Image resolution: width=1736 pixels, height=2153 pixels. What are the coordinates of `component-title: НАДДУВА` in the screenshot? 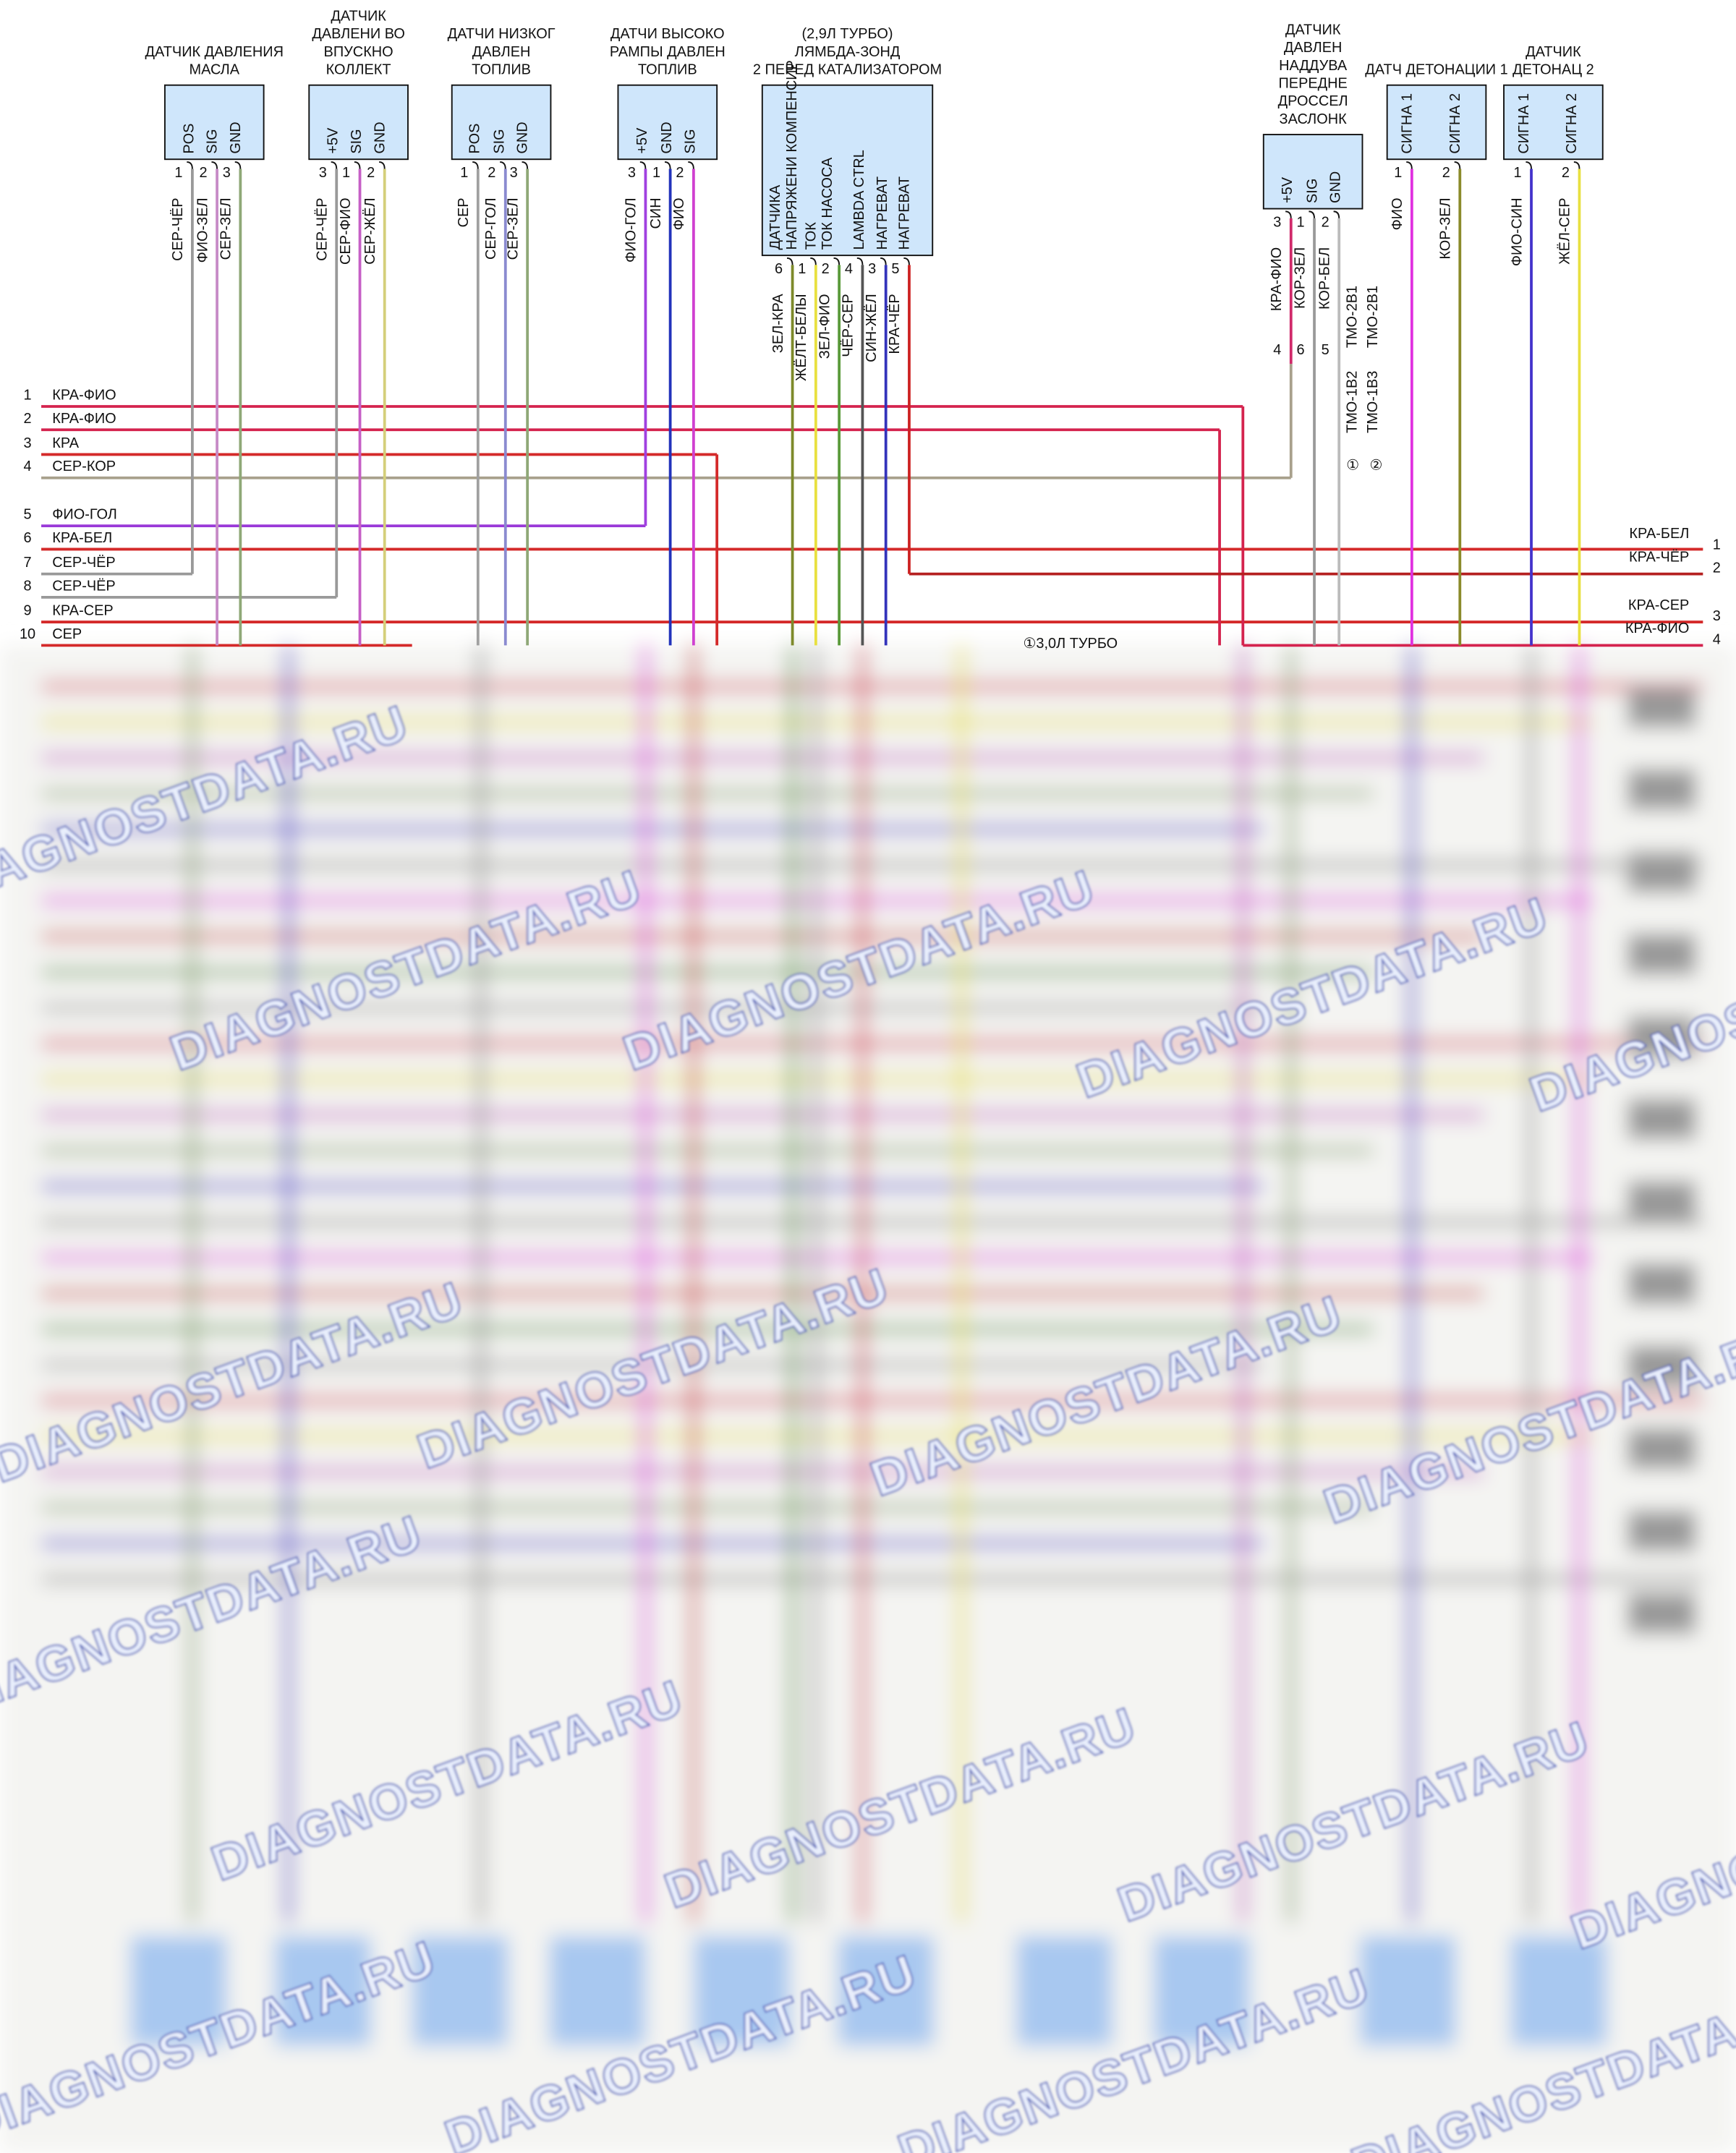 It's located at (1314, 66).